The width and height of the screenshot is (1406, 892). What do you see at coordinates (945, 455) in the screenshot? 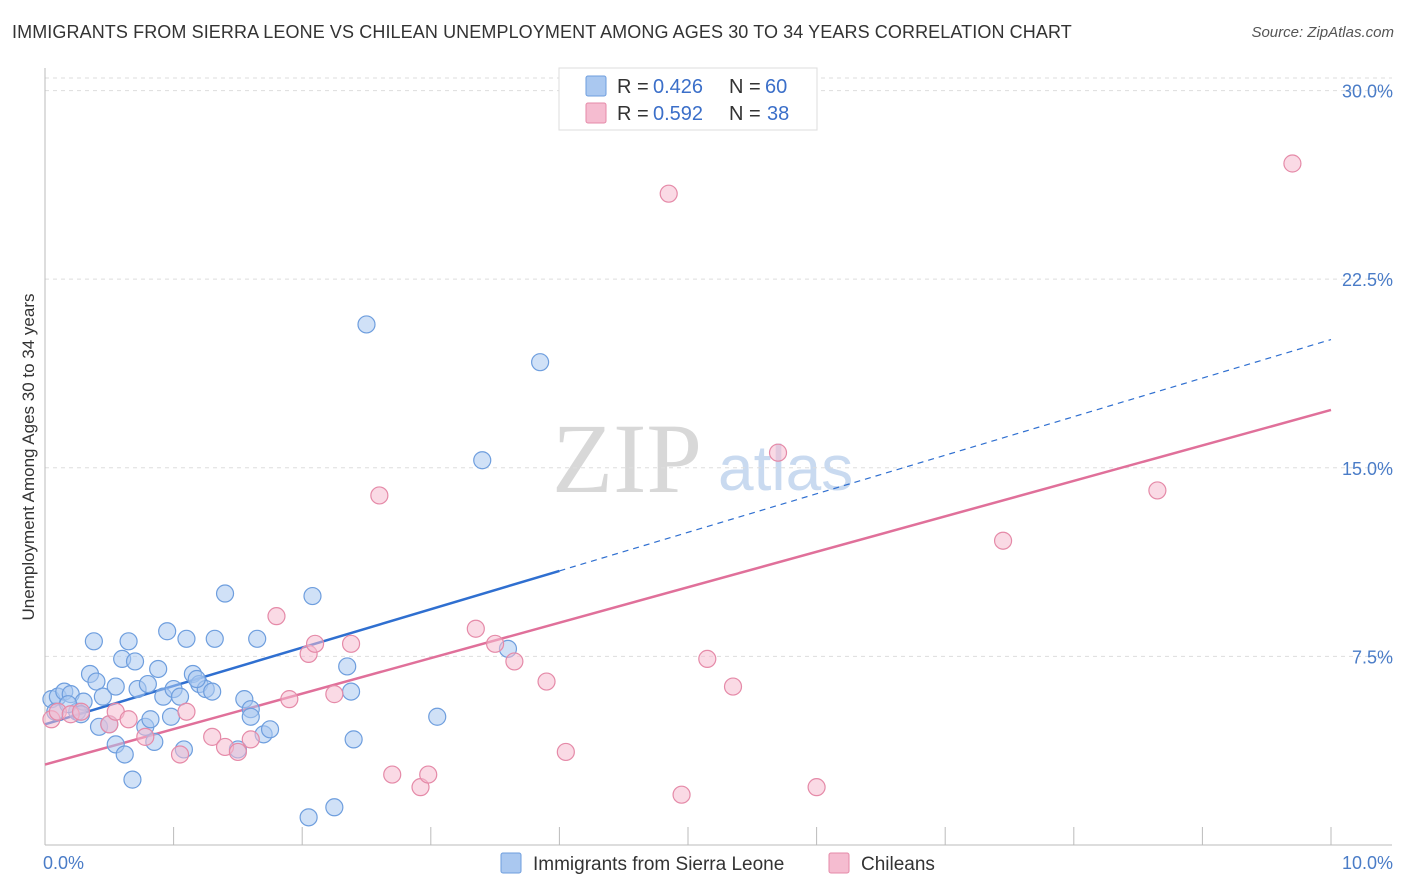
I see `trend-line-sierra-leone-extension` at bounding box center [945, 455].